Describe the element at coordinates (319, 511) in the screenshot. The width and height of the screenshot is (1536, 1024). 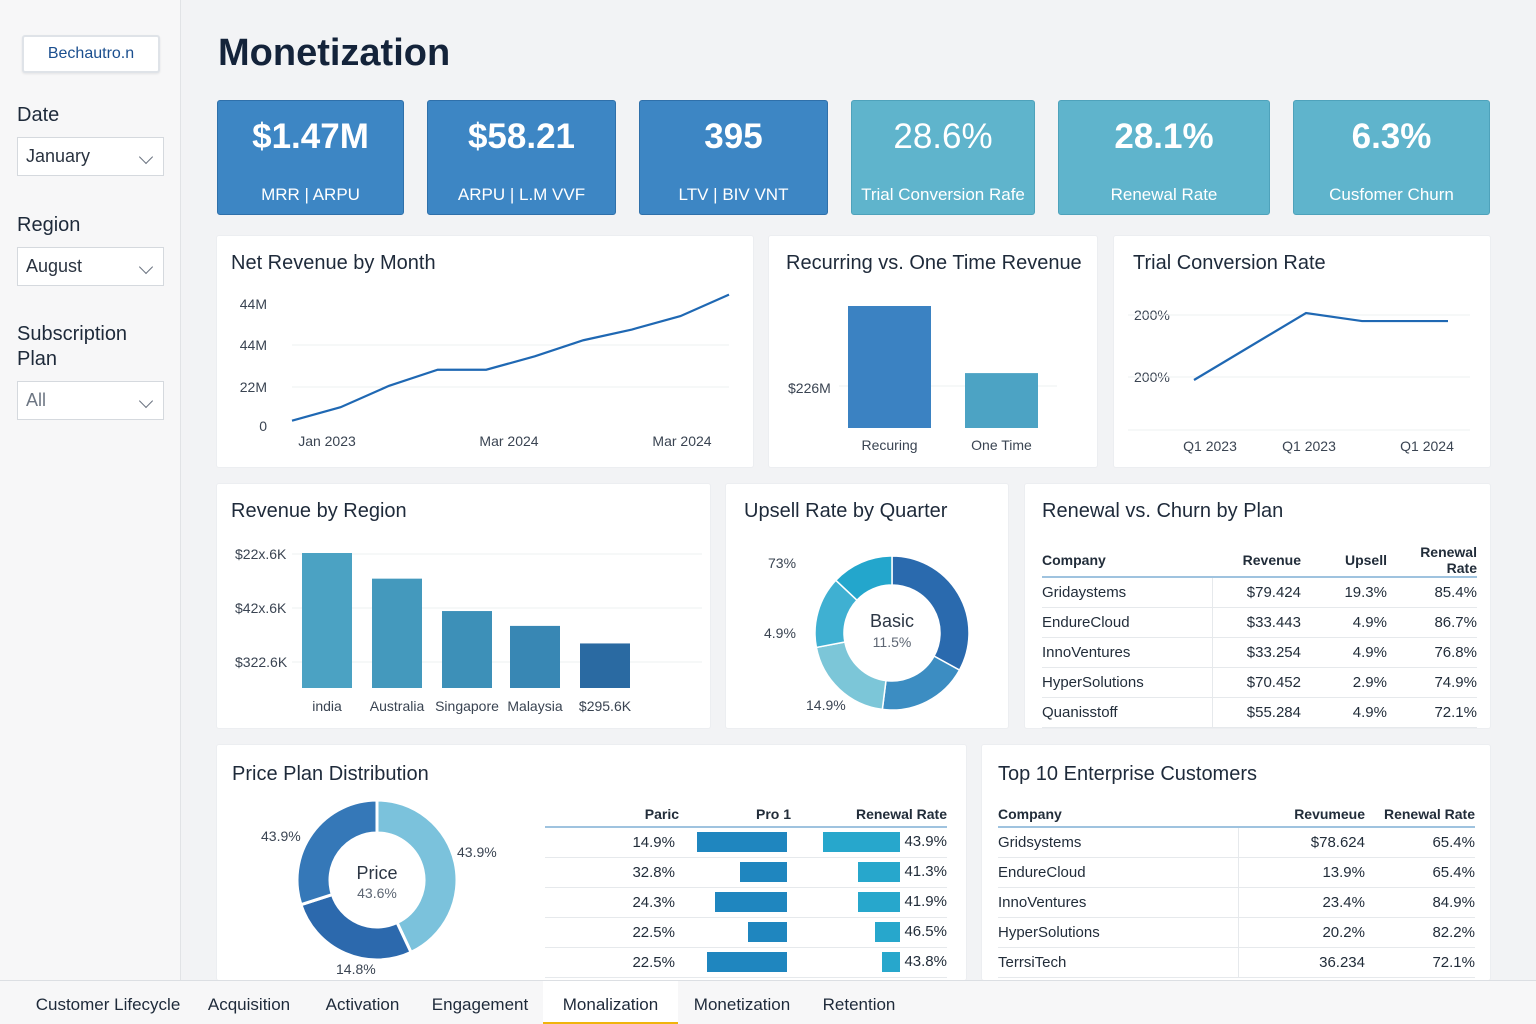
I see `card-title: Revenue by Region` at that location.